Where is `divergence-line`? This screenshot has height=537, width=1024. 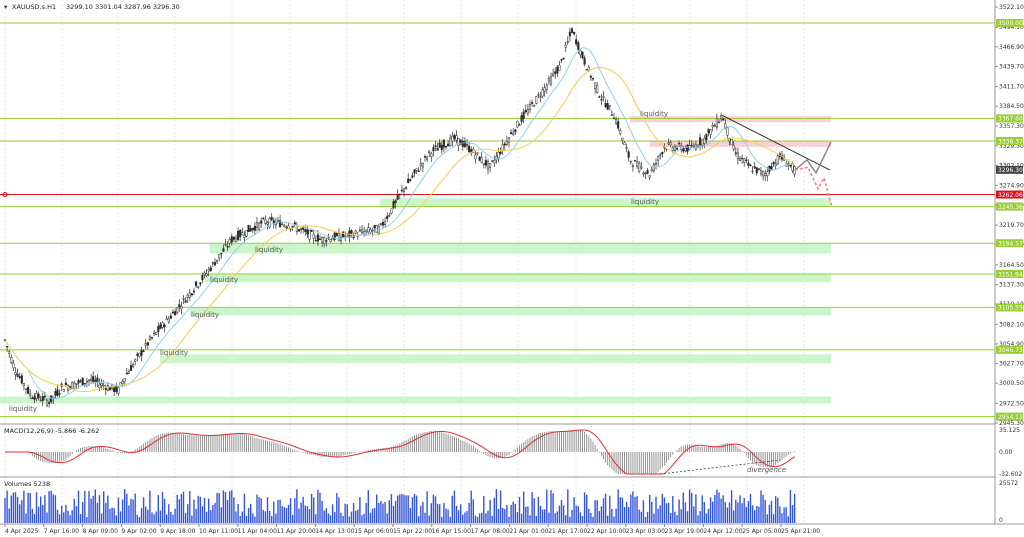
divergence-line is located at coordinates (720, 467).